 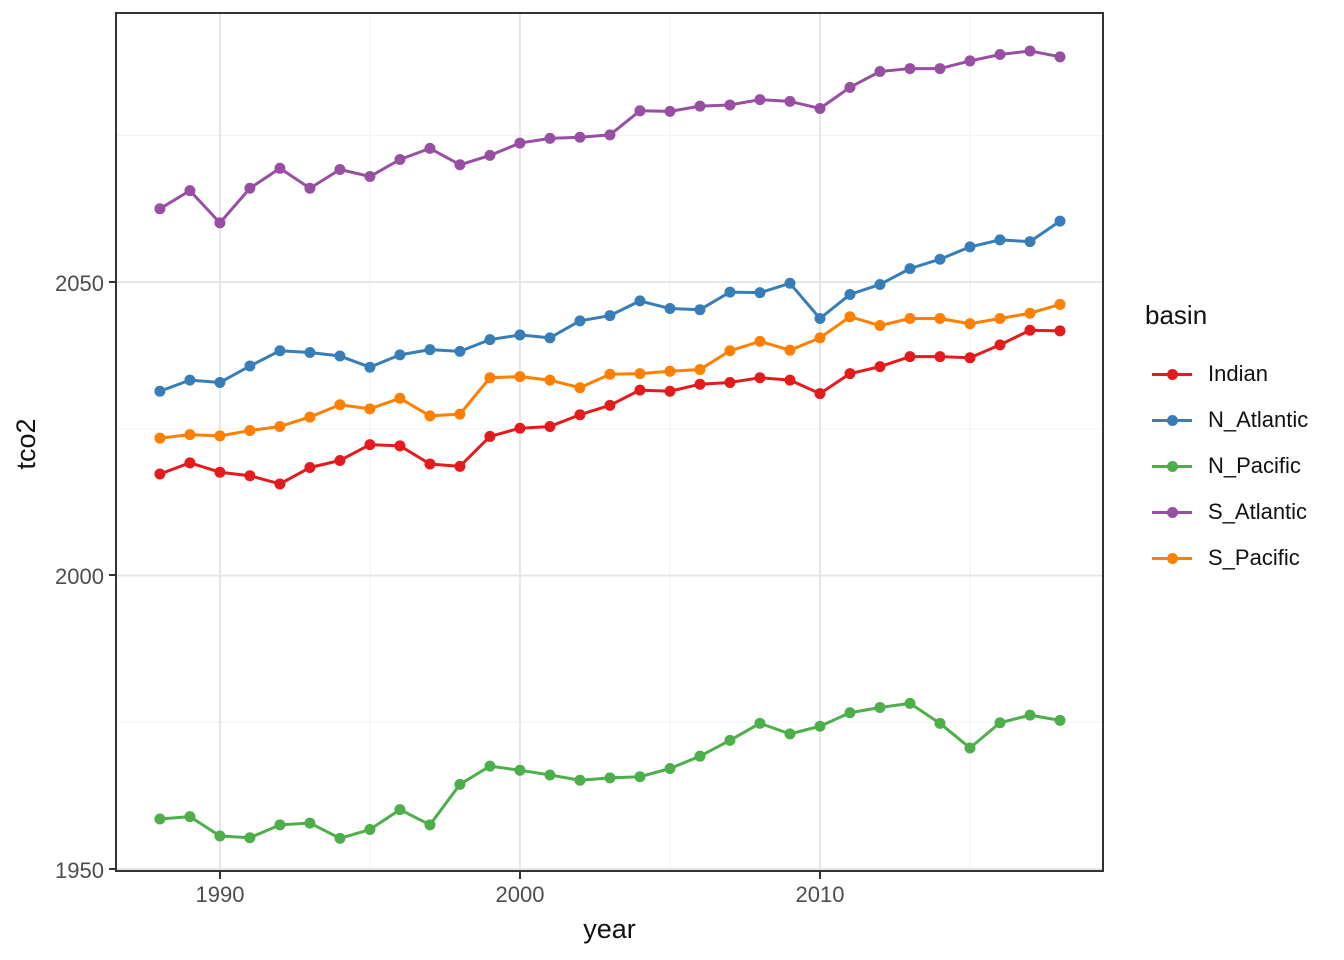 I want to click on y-axis-tick, so click(x=113, y=869).